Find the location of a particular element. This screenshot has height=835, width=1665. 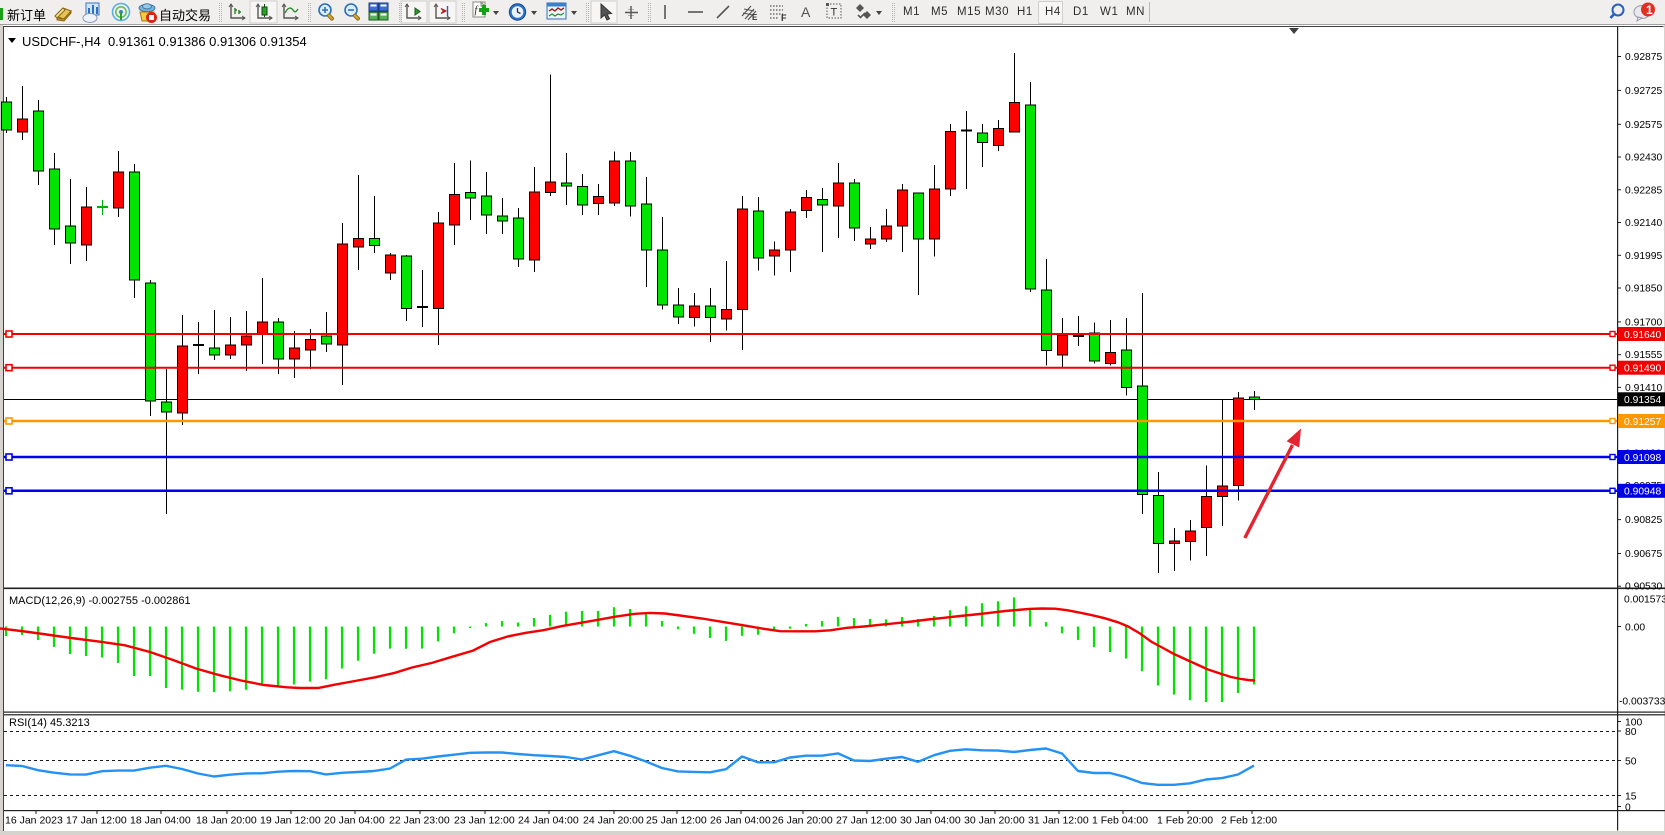

svg-text: 20 Jan 04:00 is located at coordinates (354, 821).